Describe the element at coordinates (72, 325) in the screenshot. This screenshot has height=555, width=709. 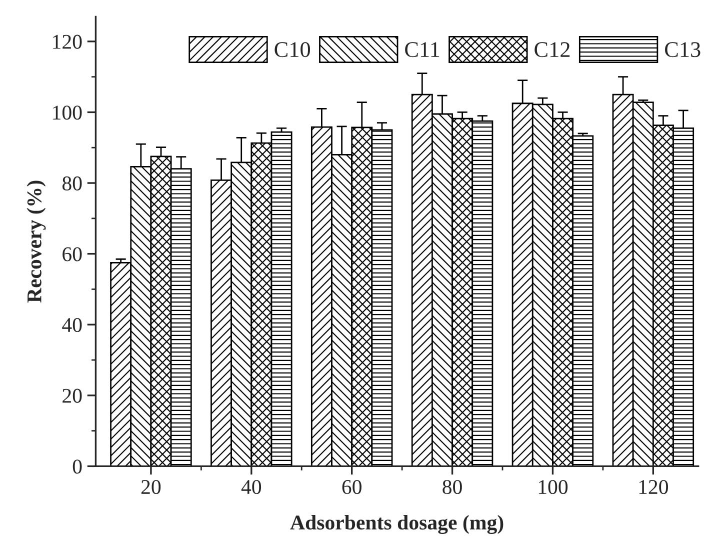
I see `y-tick-label: 40` at that location.